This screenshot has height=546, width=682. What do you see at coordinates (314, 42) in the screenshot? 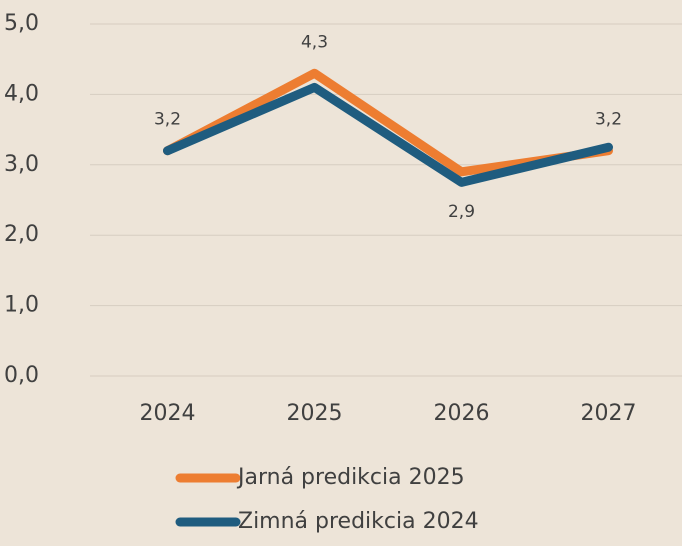
I see `data-label: 4,3` at bounding box center [314, 42].